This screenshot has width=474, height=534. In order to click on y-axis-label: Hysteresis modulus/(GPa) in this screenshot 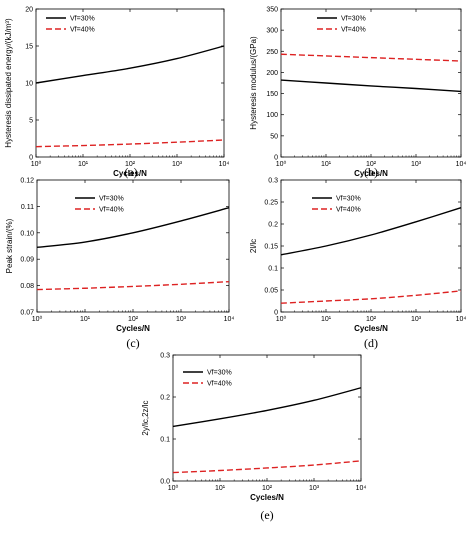, I will do `click(253, 83)`.